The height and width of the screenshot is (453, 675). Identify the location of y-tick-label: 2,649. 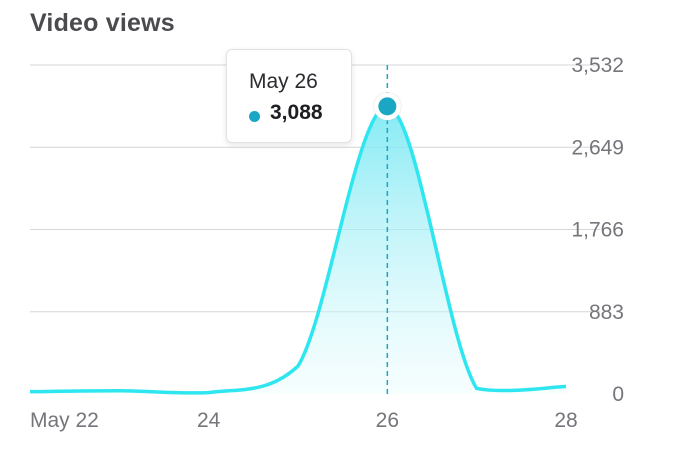
(597, 147).